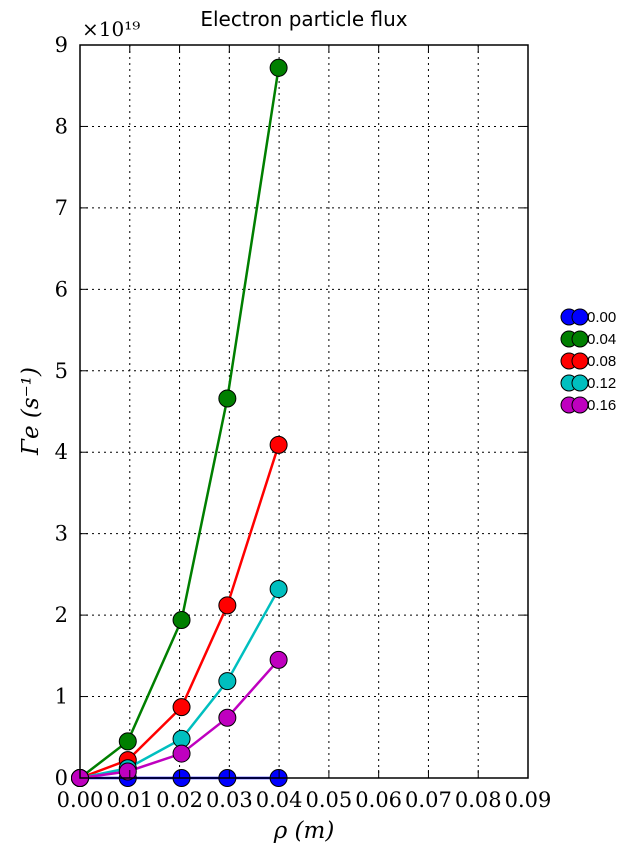 This screenshot has width=631, height=847. Describe the element at coordinates (601, 383) in the screenshot. I see `legend-label: 0.12` at that location.